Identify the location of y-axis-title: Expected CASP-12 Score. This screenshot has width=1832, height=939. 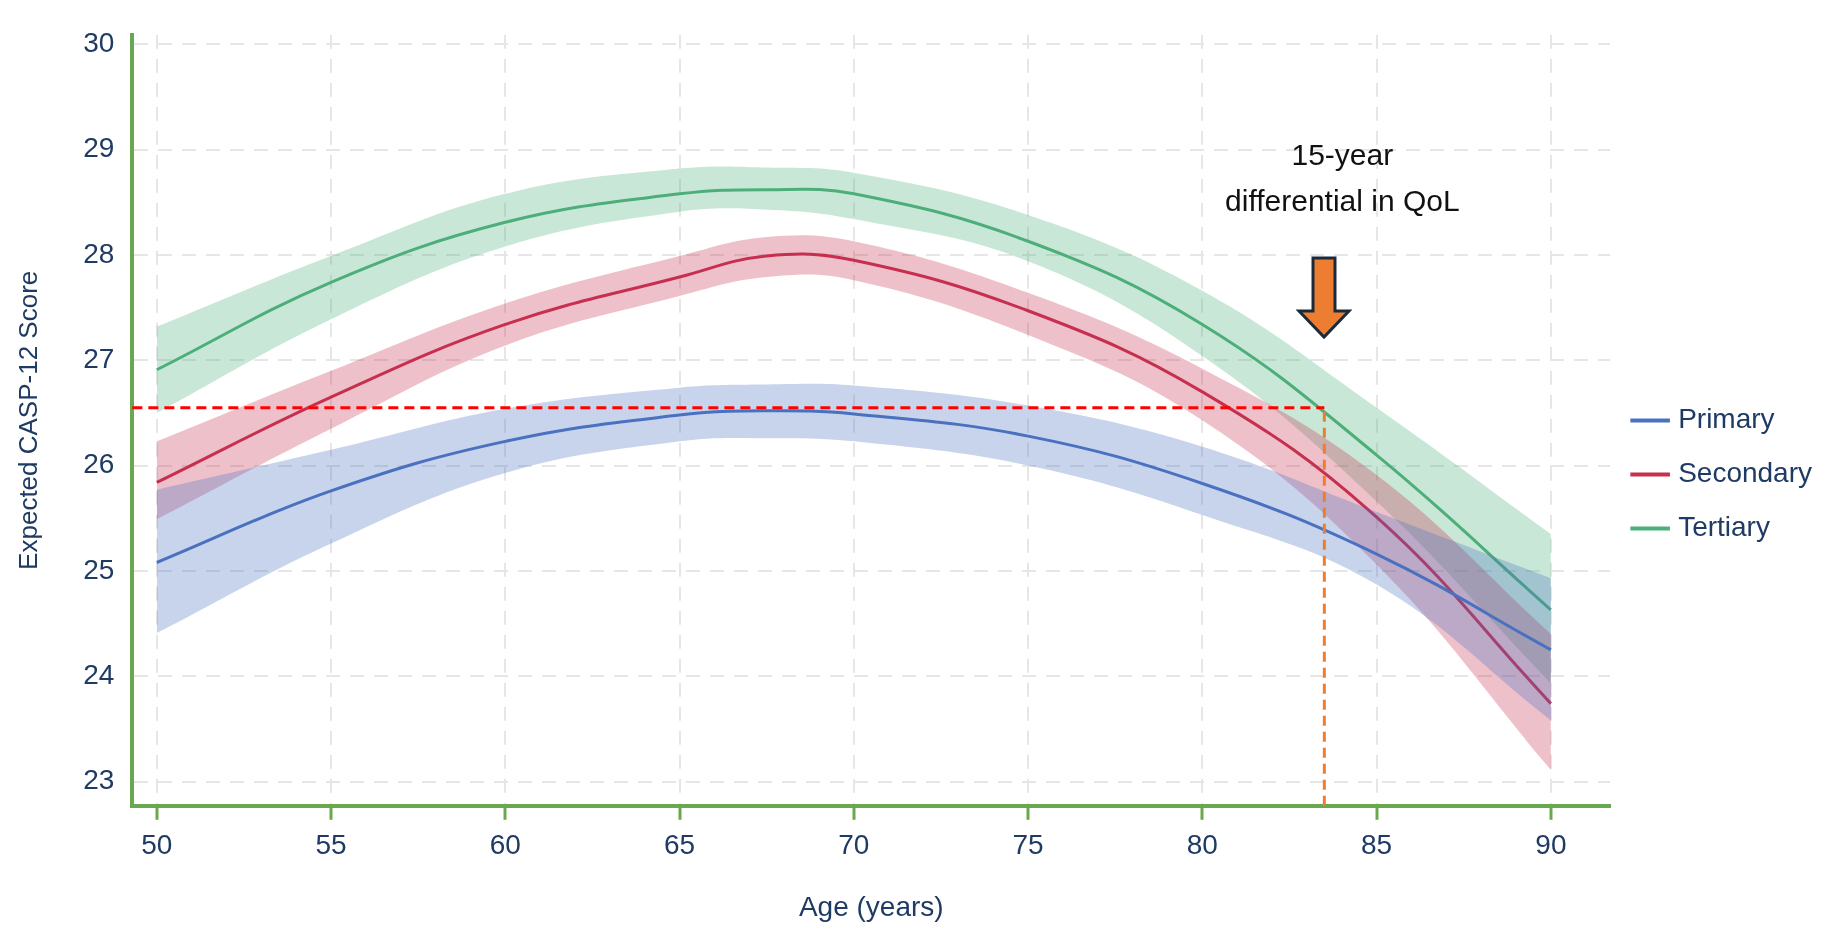
(27, 420).